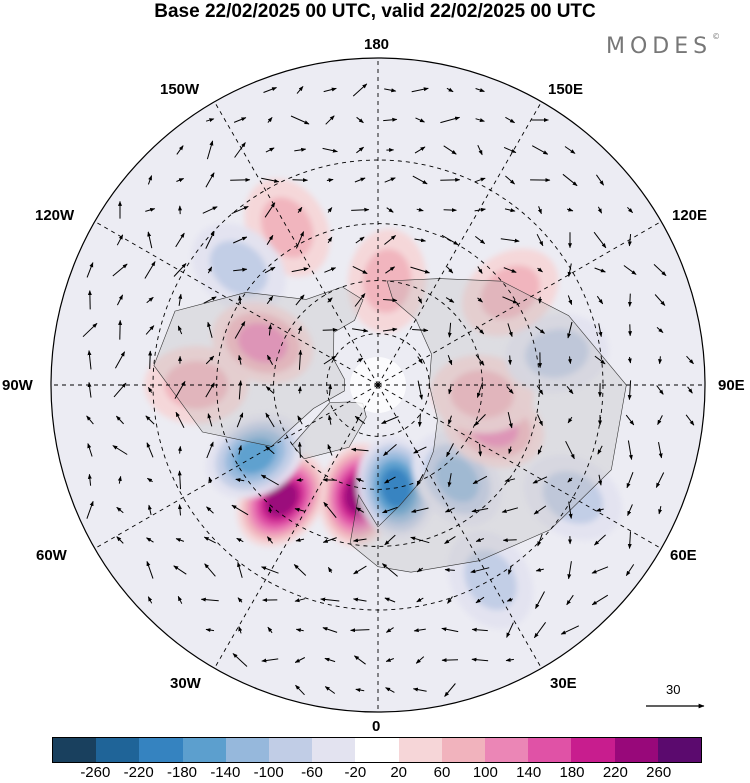 This screenshot has width=750, height=783. I want to click on logo-text: MODES, so click(659, 46).